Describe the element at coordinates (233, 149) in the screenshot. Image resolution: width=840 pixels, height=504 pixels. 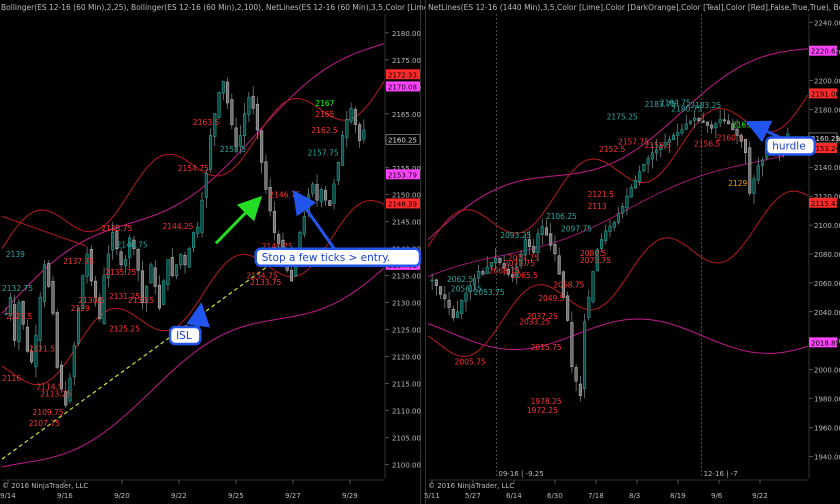
I see `net-label: 2158.5` at that location.